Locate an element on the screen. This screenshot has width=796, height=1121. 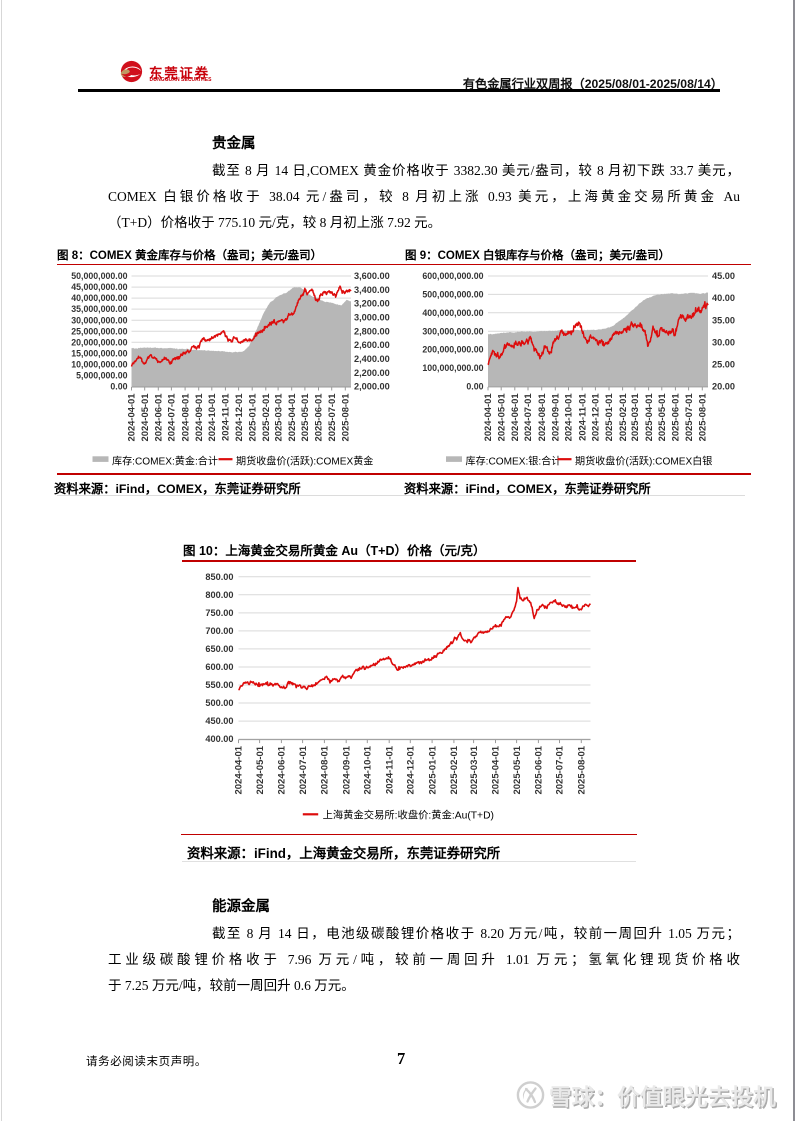
svg-text: 550.00 is located at coordinates (219, 685).